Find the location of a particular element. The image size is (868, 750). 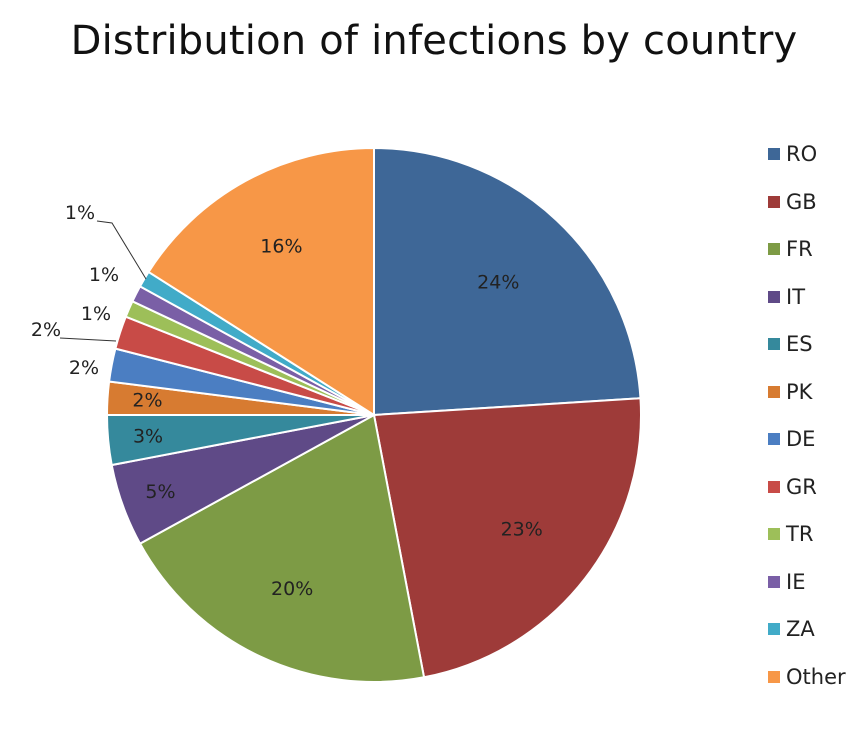

legend-label: ZA is located at coordinates (800, 629).